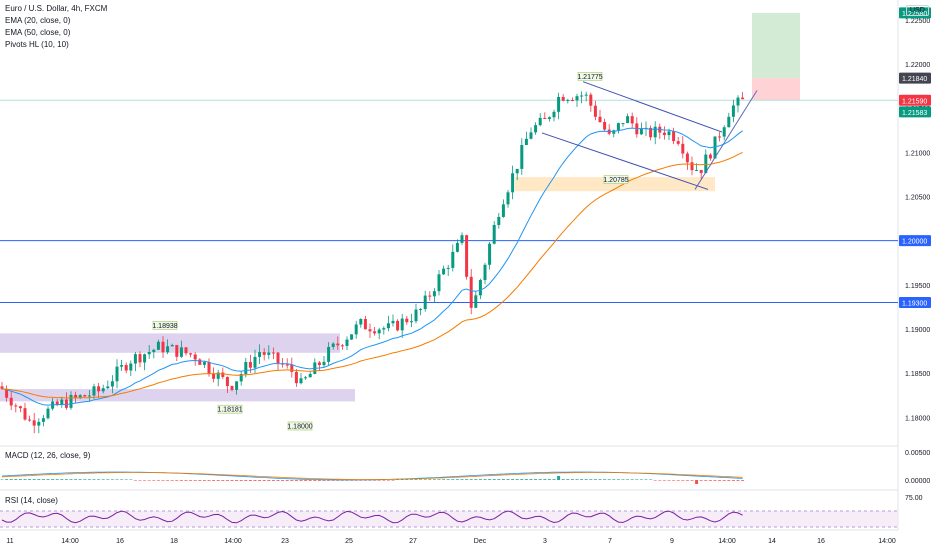 The height and width of the screenshot is (550, 932). I want to click on price-scale-badge, so click(915, 302).